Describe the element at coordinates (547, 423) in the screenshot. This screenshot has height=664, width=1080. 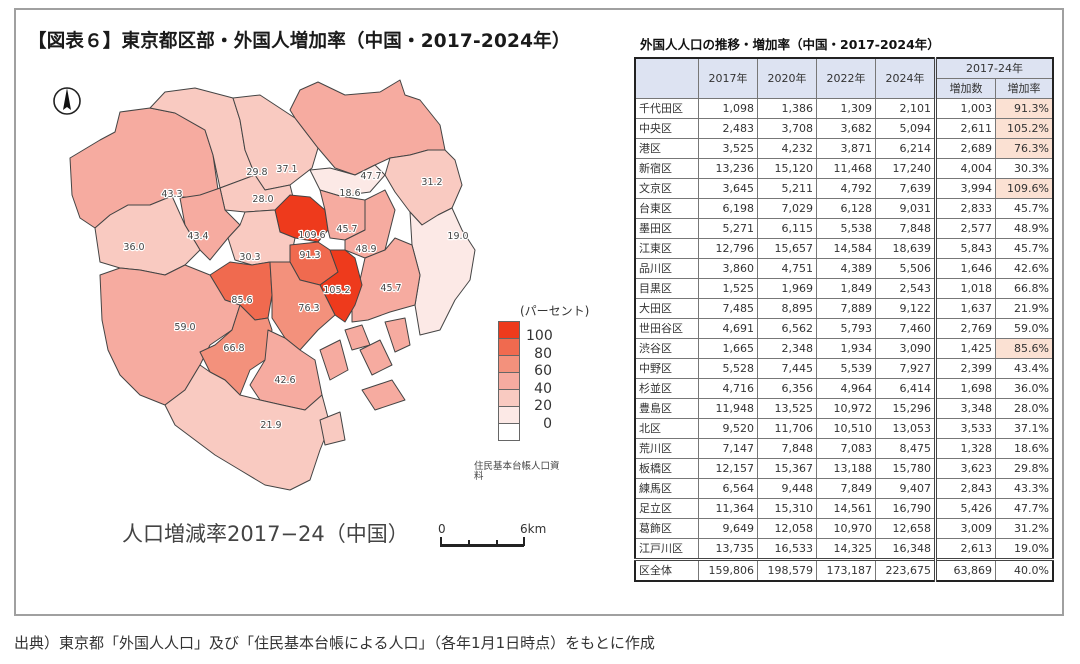
I see `legend-label: 0` at that location.